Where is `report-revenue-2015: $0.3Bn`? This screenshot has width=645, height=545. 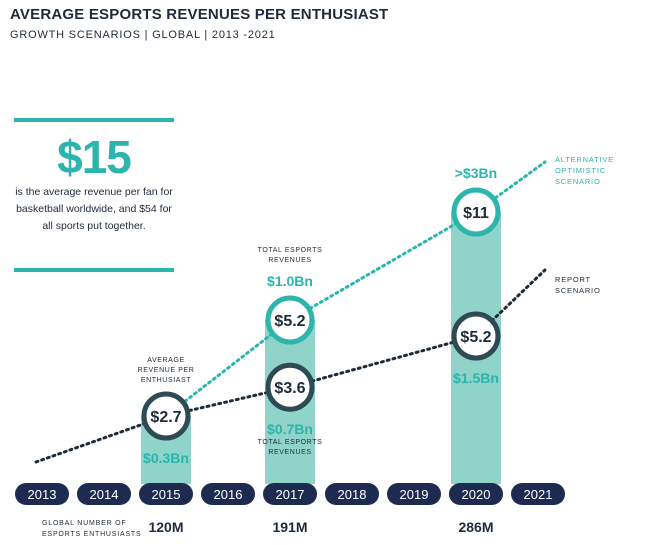 report-revenue-2015: $0.3Bn is located at coordinates (166, 458).